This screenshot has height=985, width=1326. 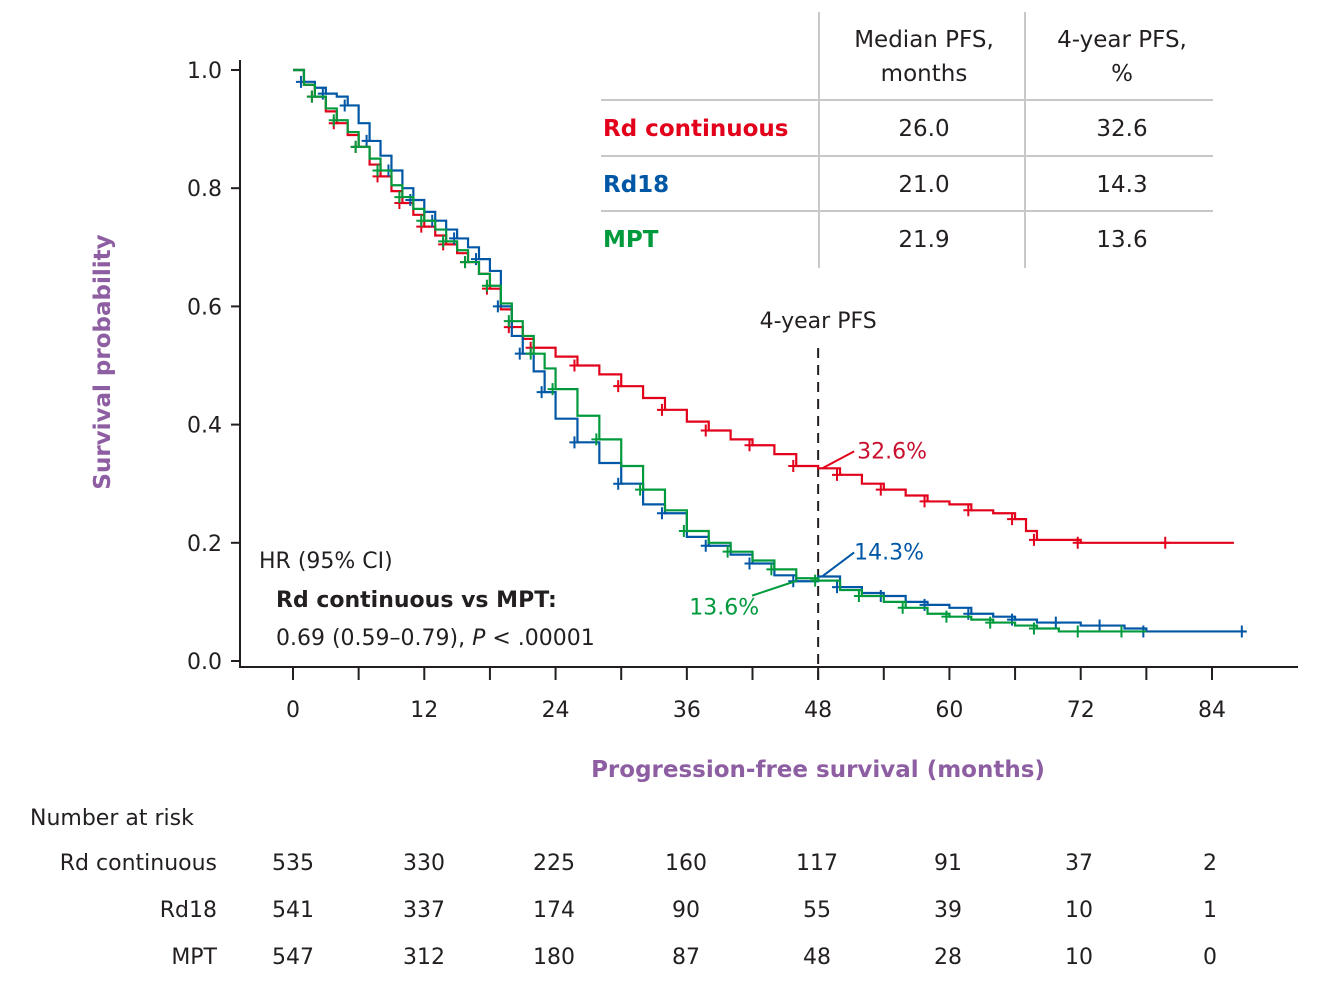 What do you see at coordinates (724, 608) in the screenshot?
I see `pct-label-mpt: 13.6%` at bounding box center [724, 608].